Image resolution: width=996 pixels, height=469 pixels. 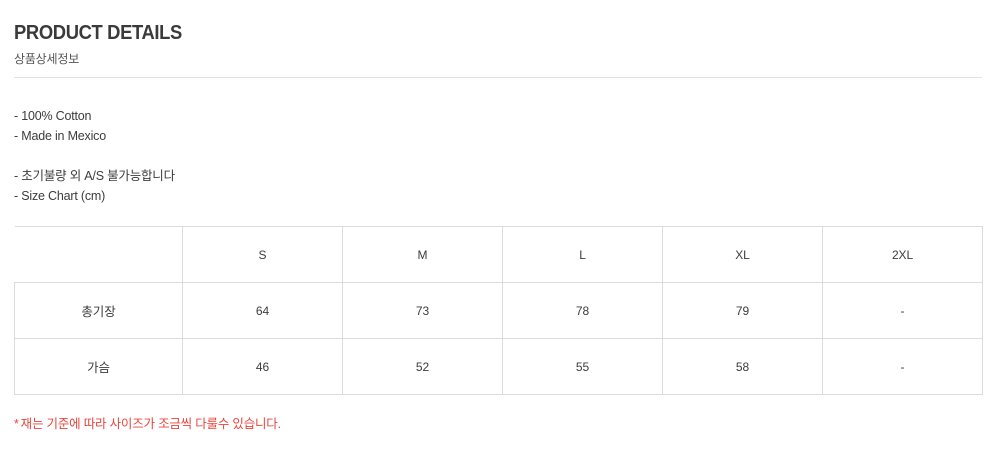 What do you see at coordinates (742, 254) in the screenshot?
I see `table-header-xl: XL` at bounding box center [742, 254].